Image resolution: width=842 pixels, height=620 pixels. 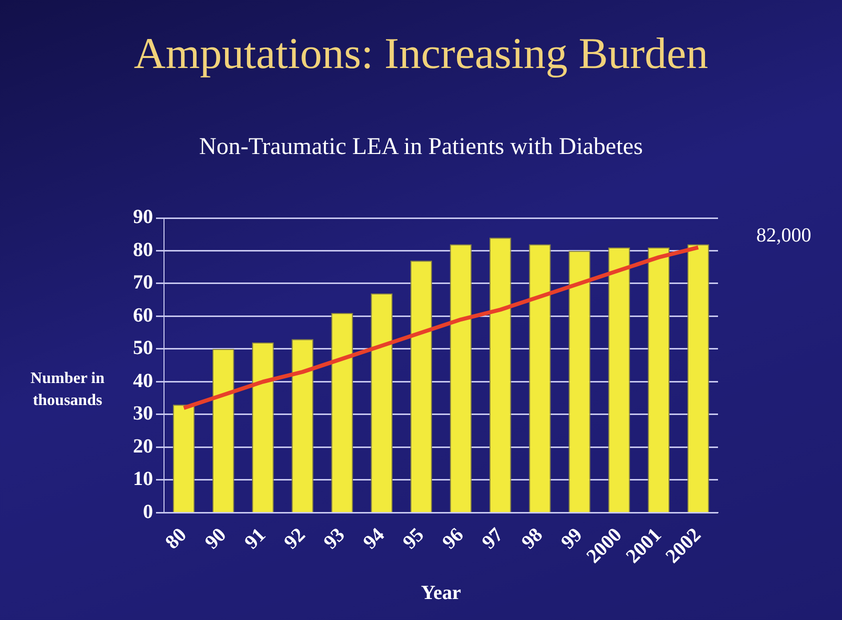 I want to click on x-tick-label: 80, so click(x=176, y=539).